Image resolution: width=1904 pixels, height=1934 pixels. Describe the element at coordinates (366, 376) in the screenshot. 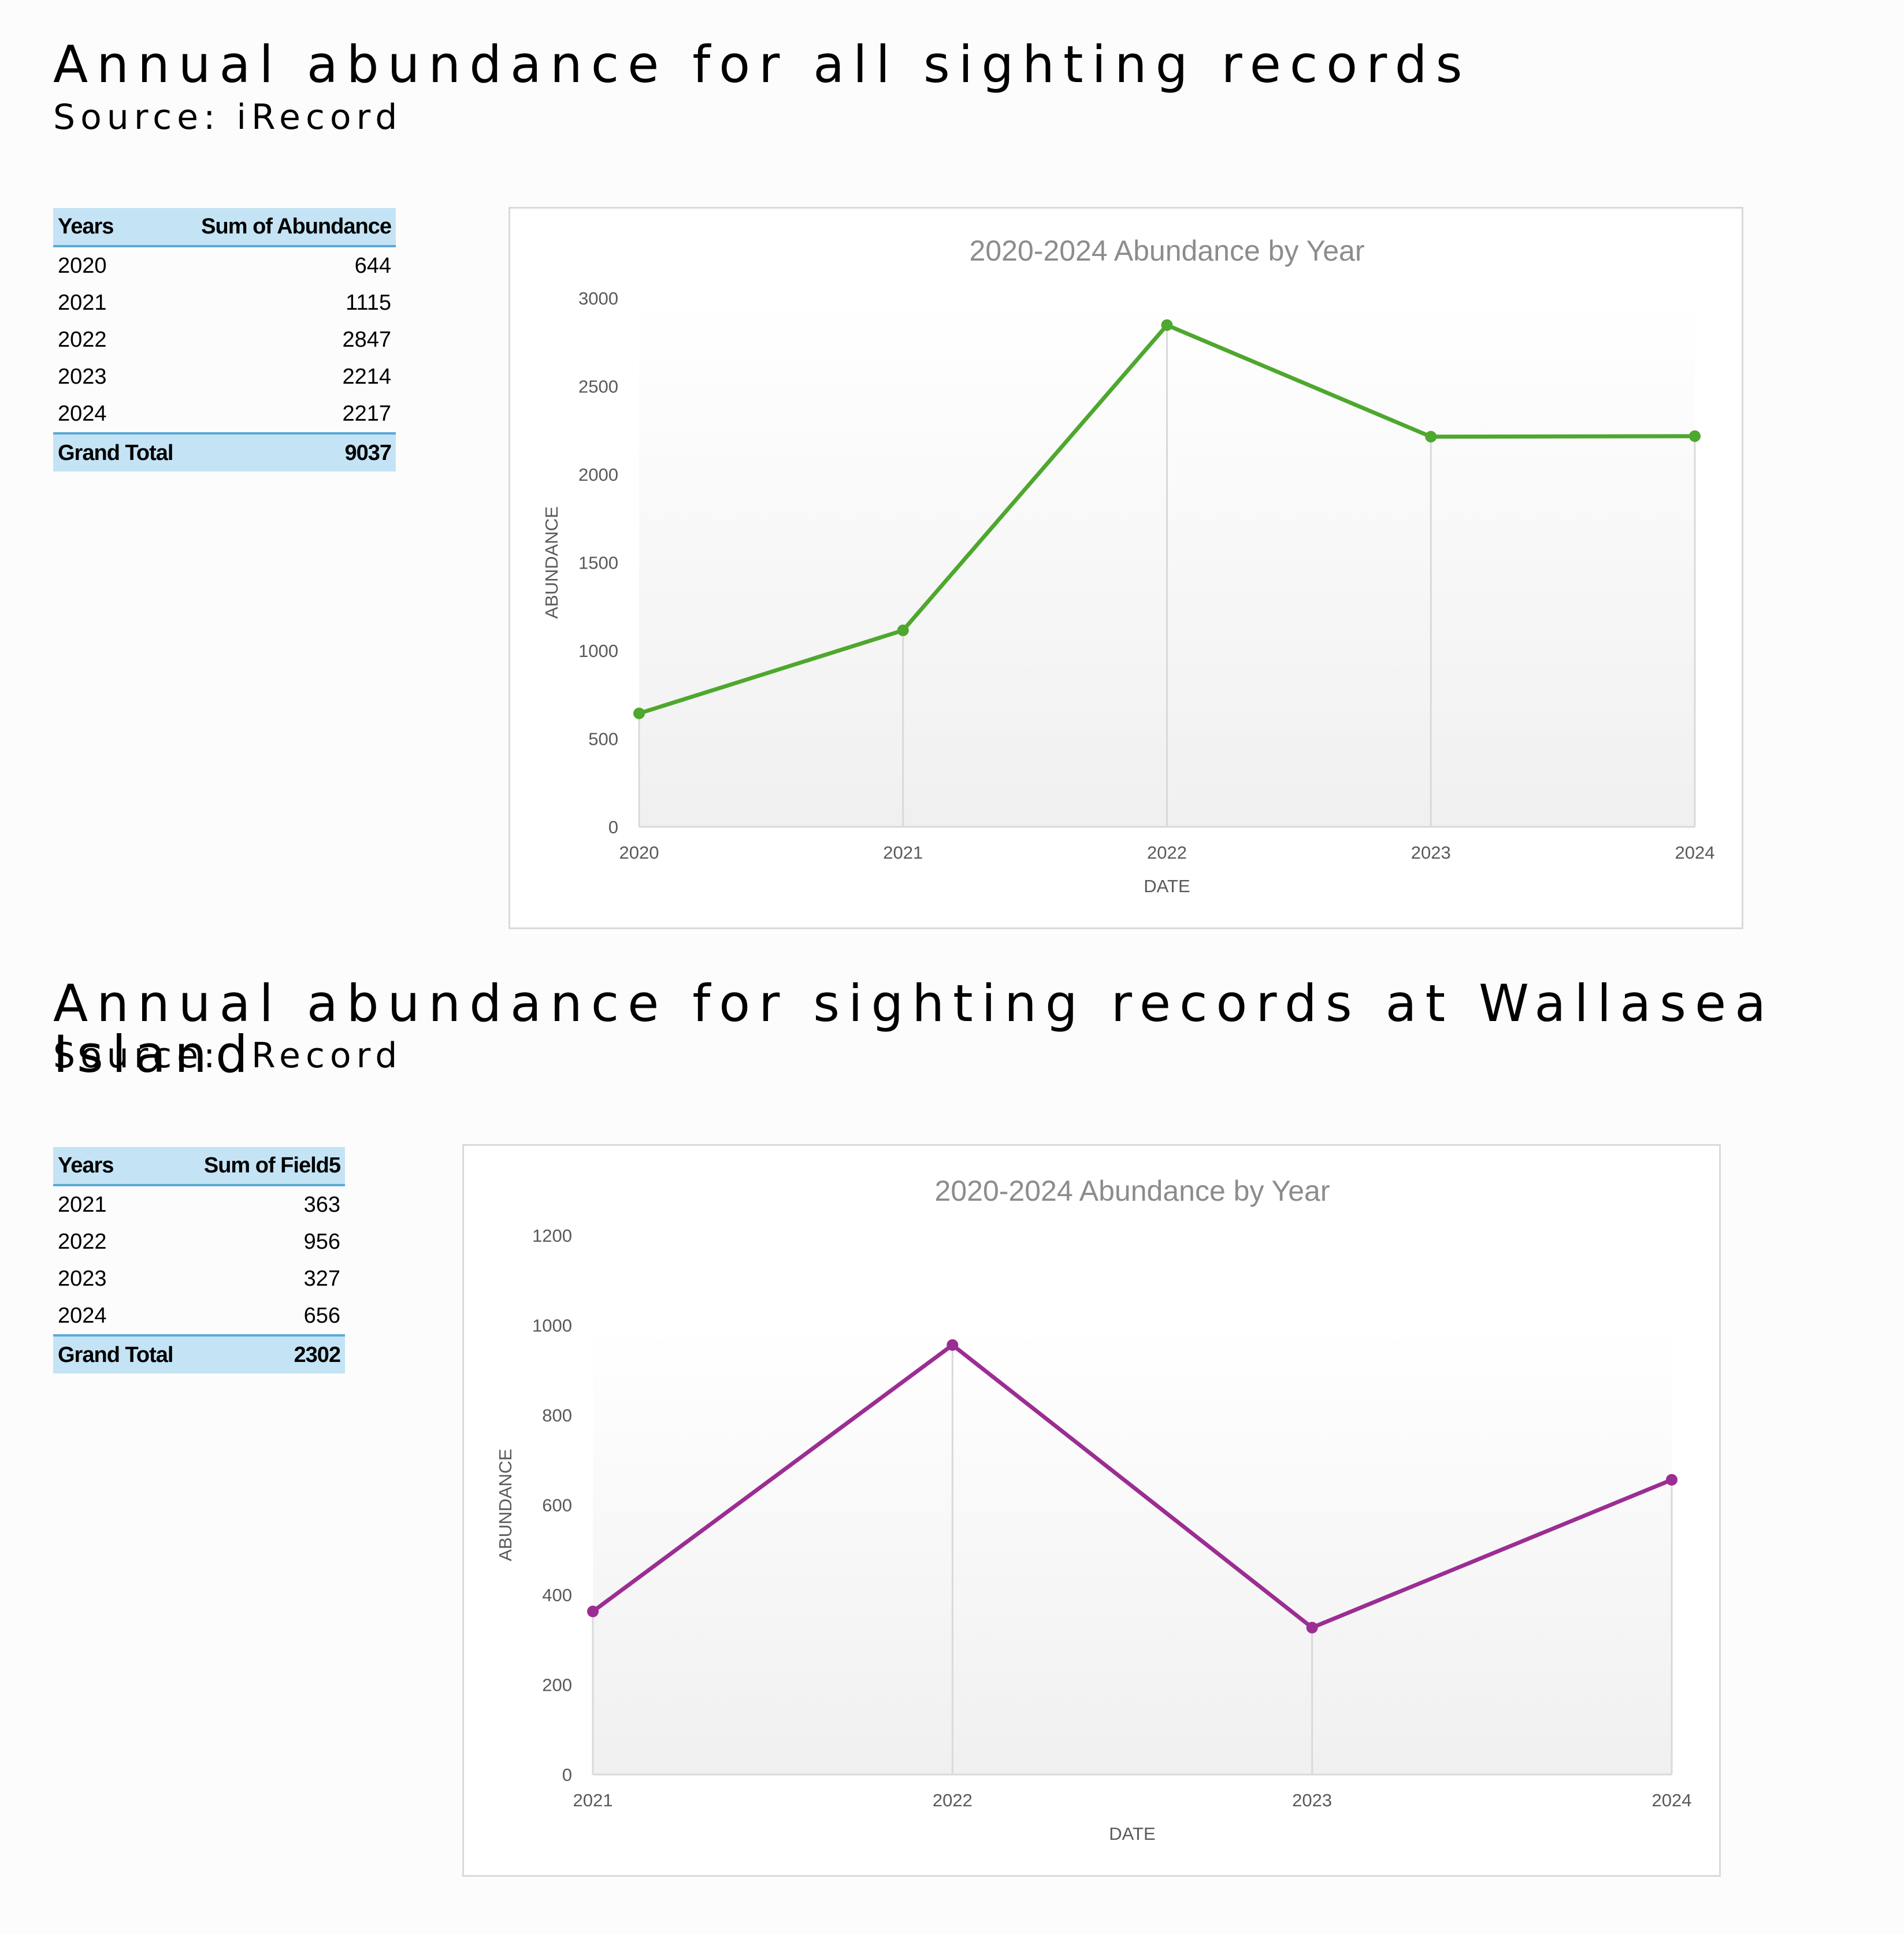

I see `row-value: 2214` at that location.